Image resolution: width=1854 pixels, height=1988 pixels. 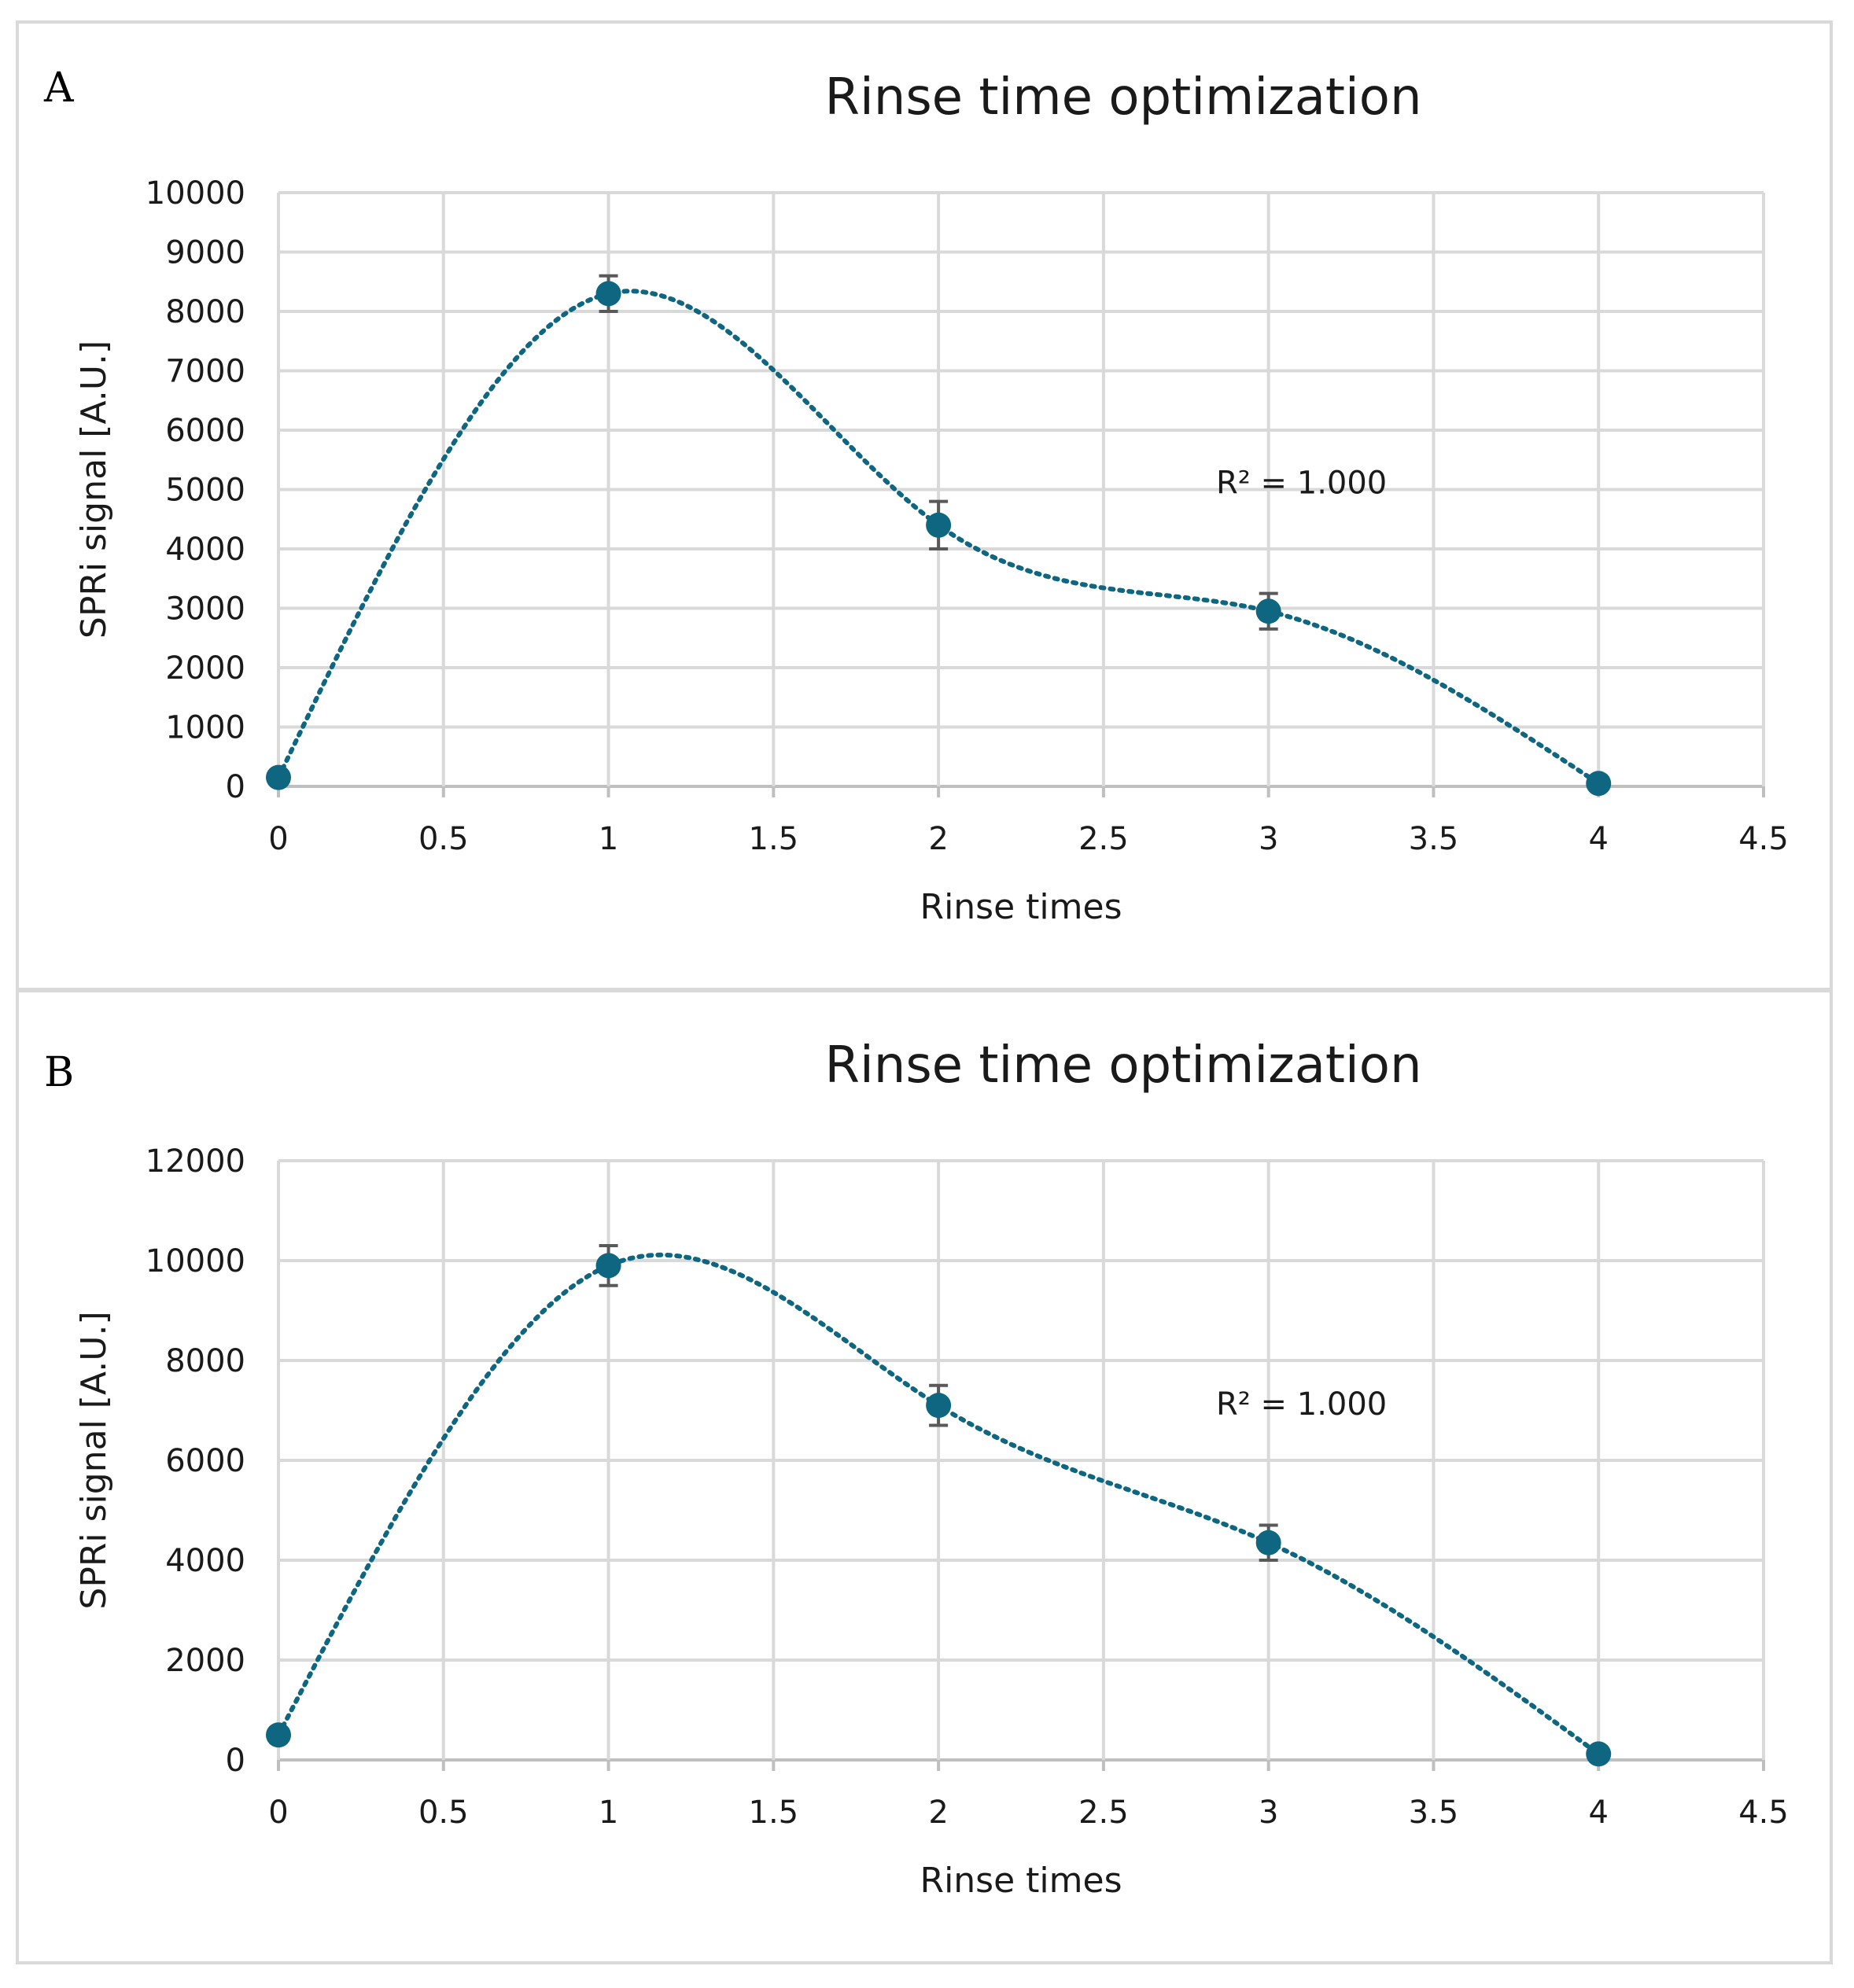 What do you see at coordinates (444, 1813) in the screenshot?
I see `x-tick-label-b: 0.5` at bounding box center [444, 1813].